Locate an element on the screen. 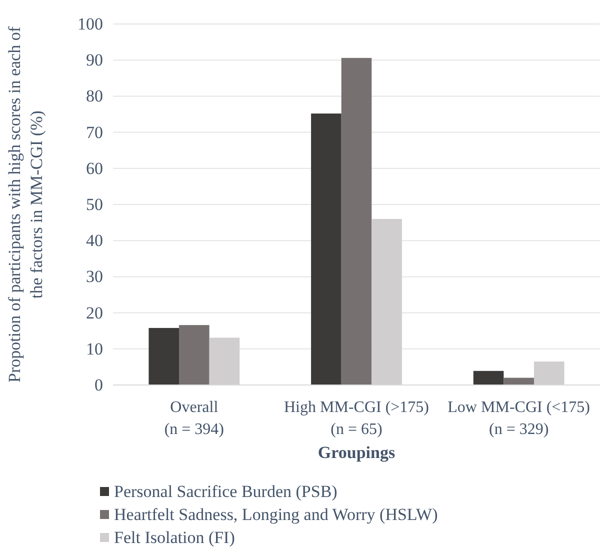 This screenshot has width=602, height=548. y-tick-label: 80 is located at coordinates (94, 96).